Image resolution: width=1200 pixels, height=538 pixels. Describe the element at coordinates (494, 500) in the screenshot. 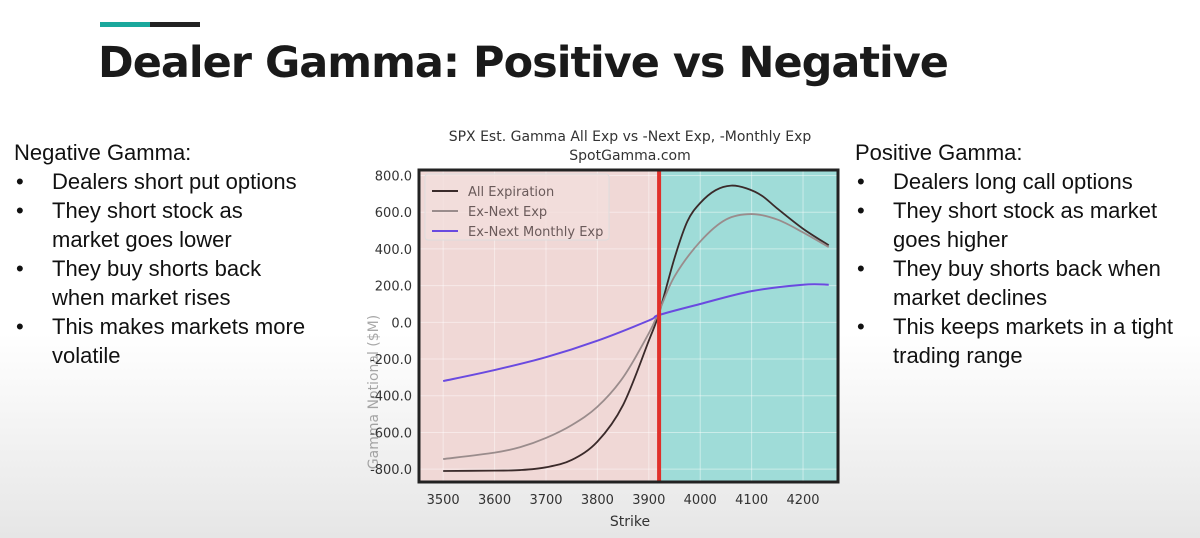

I see `x-tick-label: 3600` at that location.